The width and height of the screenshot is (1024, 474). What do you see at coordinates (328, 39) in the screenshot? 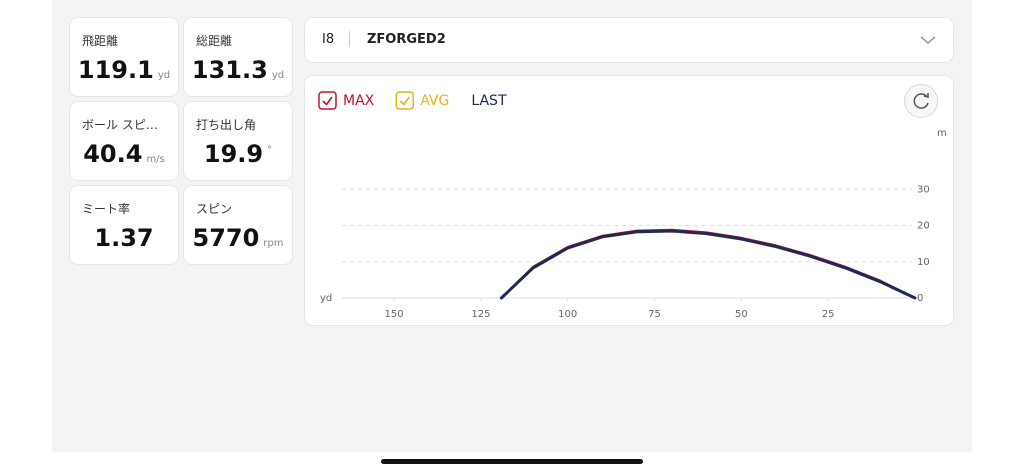
I see `club-number: I8` at bounding box center [328, 39].